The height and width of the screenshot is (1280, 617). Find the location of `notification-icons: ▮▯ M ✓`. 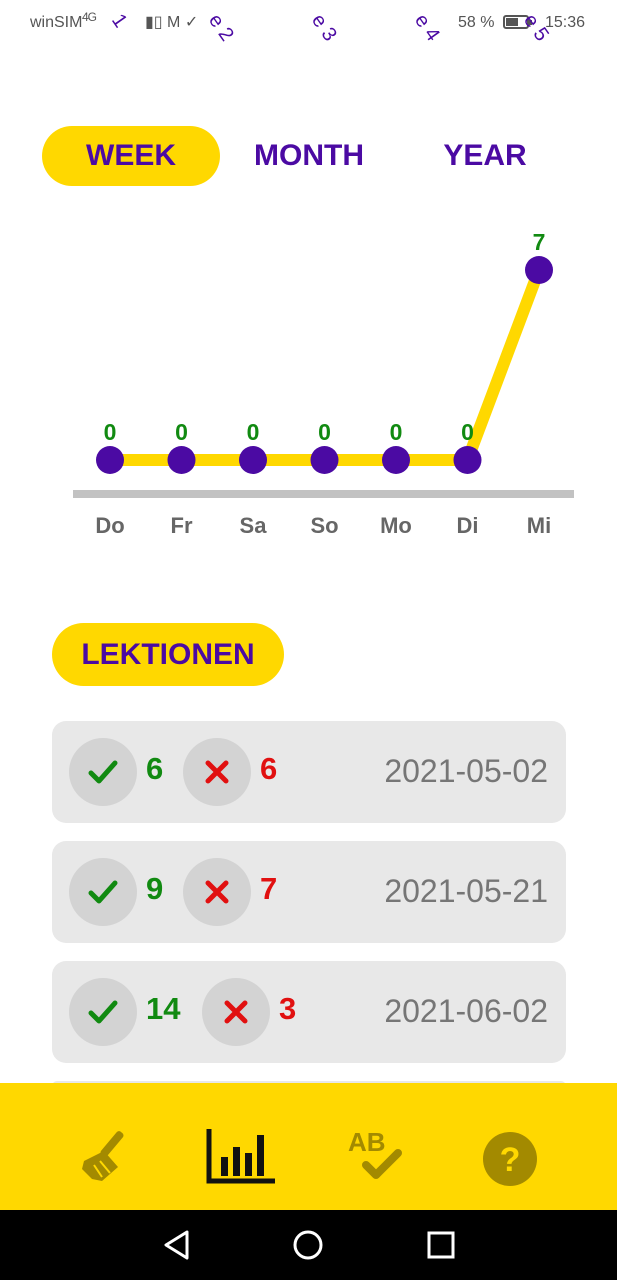

notification-icons: ▮▯ M ✓ is located at coordinates (172, 22).